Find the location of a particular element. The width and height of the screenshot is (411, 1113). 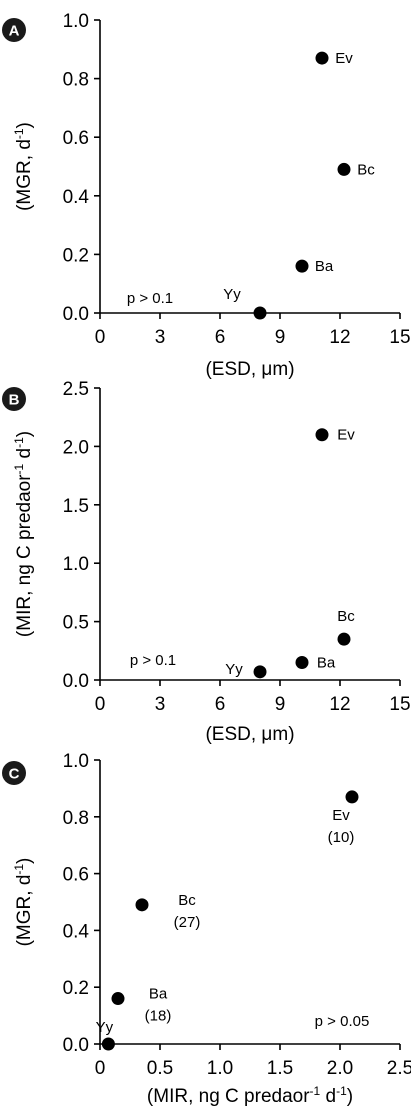

stat-note: p > 0.05 is located at coordinates (342, 1021).